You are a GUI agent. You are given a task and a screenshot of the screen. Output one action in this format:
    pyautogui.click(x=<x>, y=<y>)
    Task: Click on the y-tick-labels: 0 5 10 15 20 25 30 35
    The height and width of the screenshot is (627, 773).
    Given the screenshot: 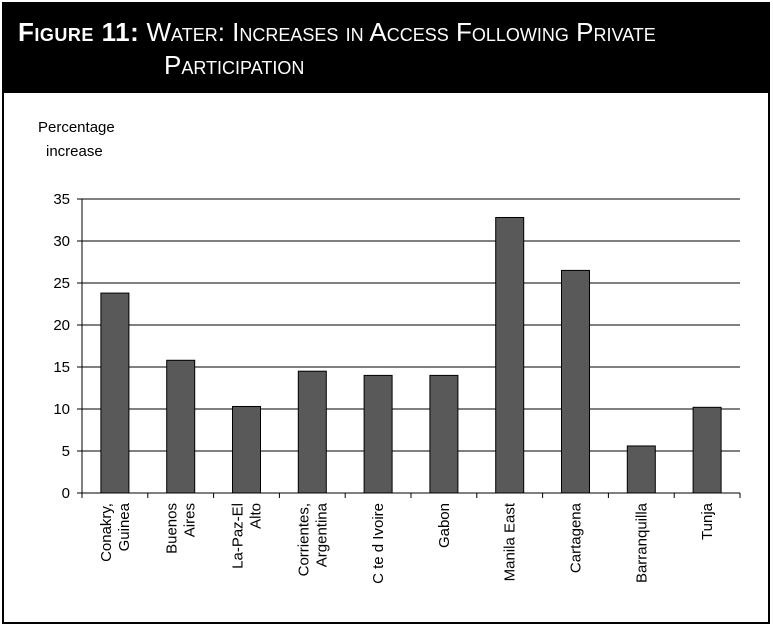 What is the action you would take?
    pyautogui.click(x=61, y=346)
    